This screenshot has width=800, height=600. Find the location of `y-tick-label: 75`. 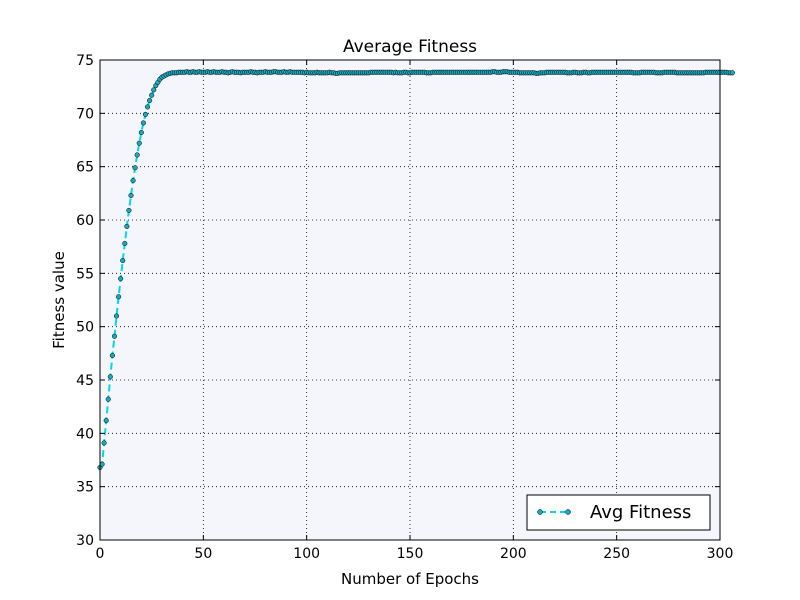

y-tick-label: 75 is located at coordinates (85, 61).